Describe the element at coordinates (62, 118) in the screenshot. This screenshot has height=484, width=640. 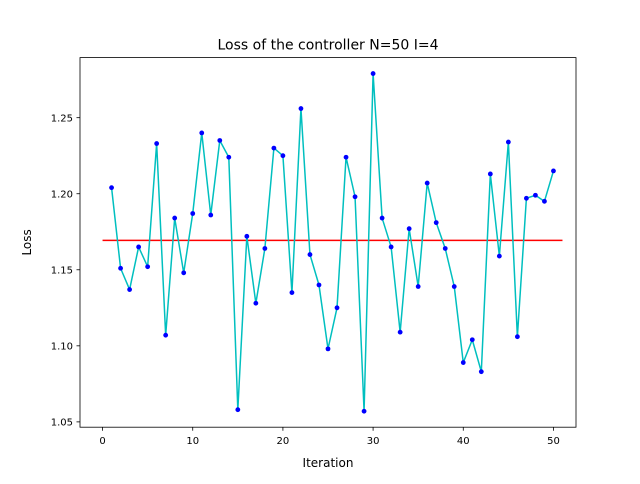
I see `y-tick-label: 1.25` at that location.